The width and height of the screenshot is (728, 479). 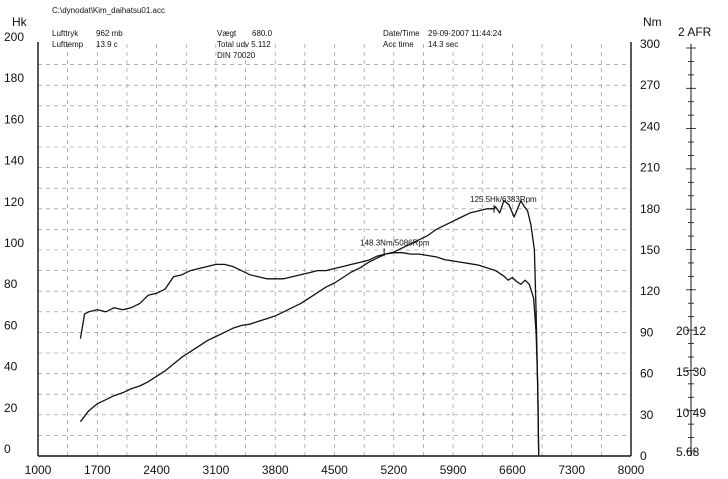 What do you see at coordinates (262, 33) in the screenshot?
I see `vaegt-value: 680.0` at bounding box center [262, 33].